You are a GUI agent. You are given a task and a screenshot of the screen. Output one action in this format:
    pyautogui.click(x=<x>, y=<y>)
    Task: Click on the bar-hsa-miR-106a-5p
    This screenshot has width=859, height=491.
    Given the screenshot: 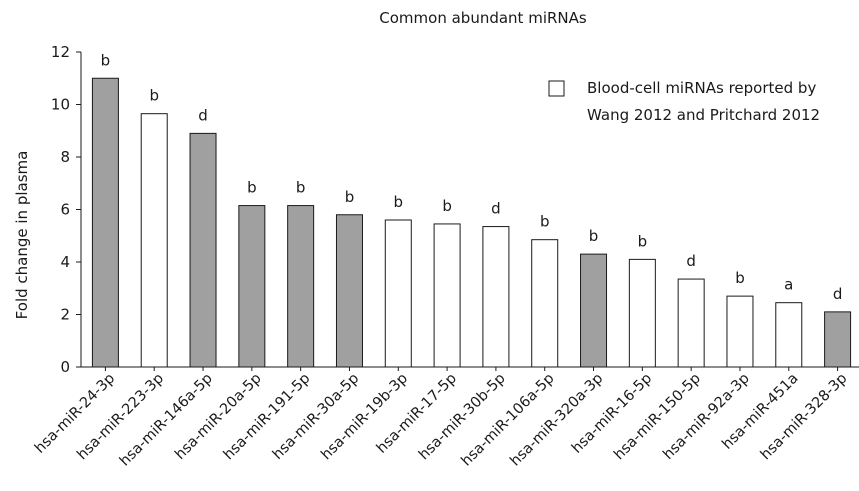 What is the action you would take?
    pyautogui.click(x=545, y=303)
    